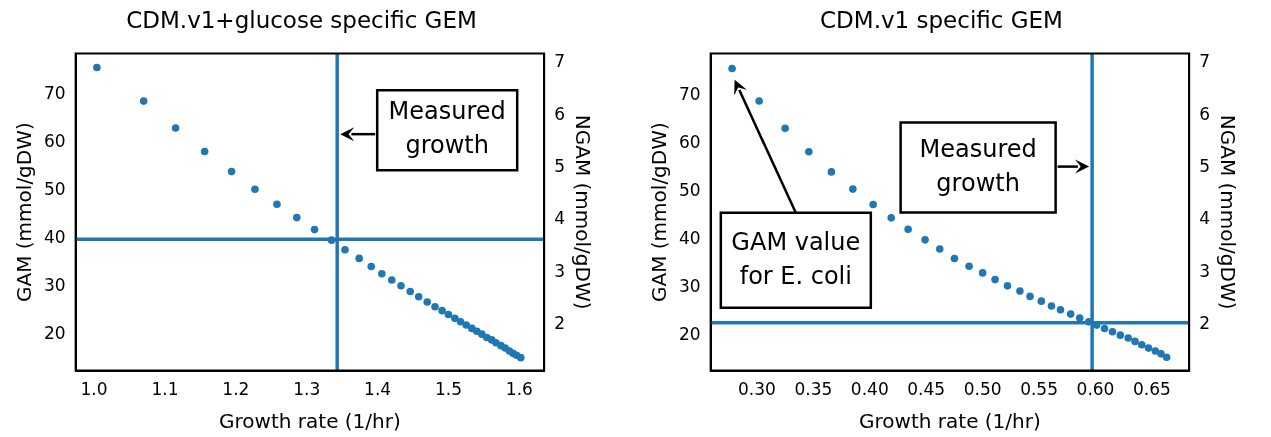  I want to click on y-tick-label: 30, so click(54, 285).